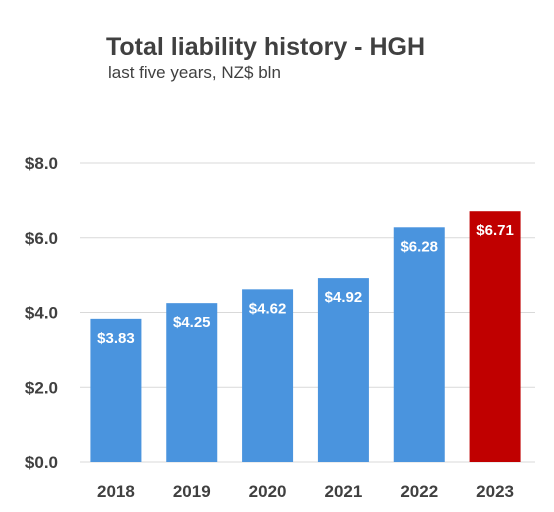  I want to click on y-tick-label: $6.0, so click(41, 238).